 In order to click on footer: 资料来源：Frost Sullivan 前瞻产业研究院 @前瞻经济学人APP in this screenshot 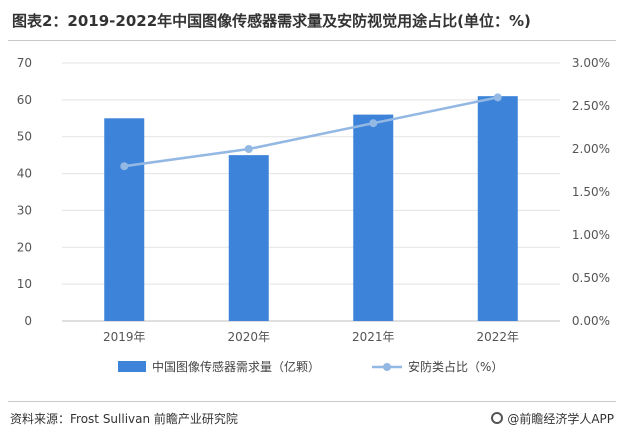, I will do `click(312, 418)`.